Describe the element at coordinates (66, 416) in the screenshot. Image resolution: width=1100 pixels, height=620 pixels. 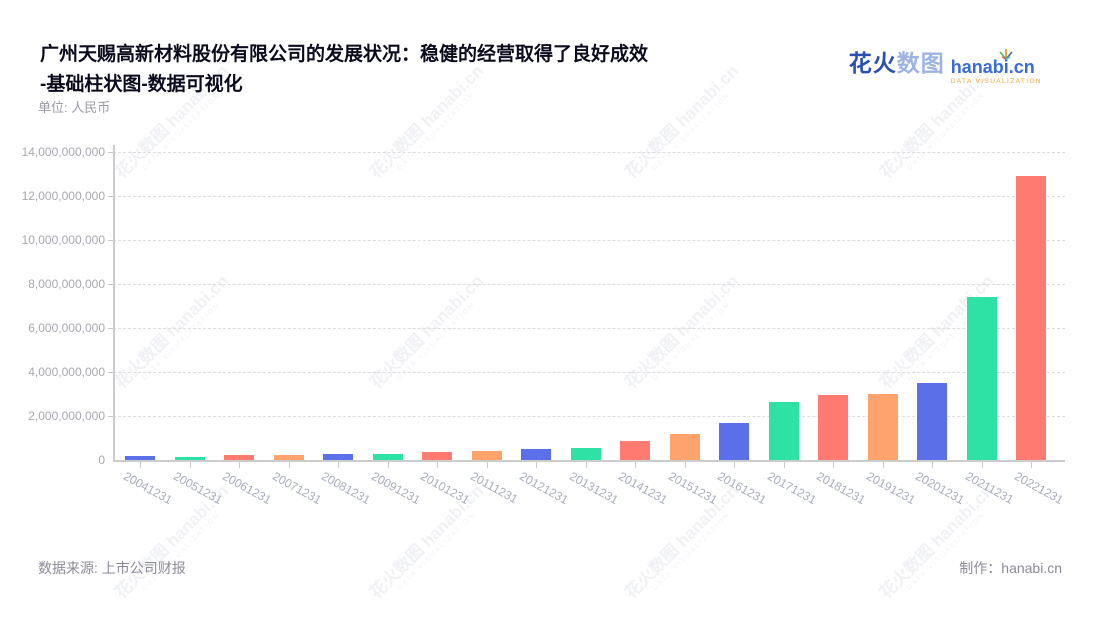
I see `y-axis-label: 2,000,000,000` at that location.